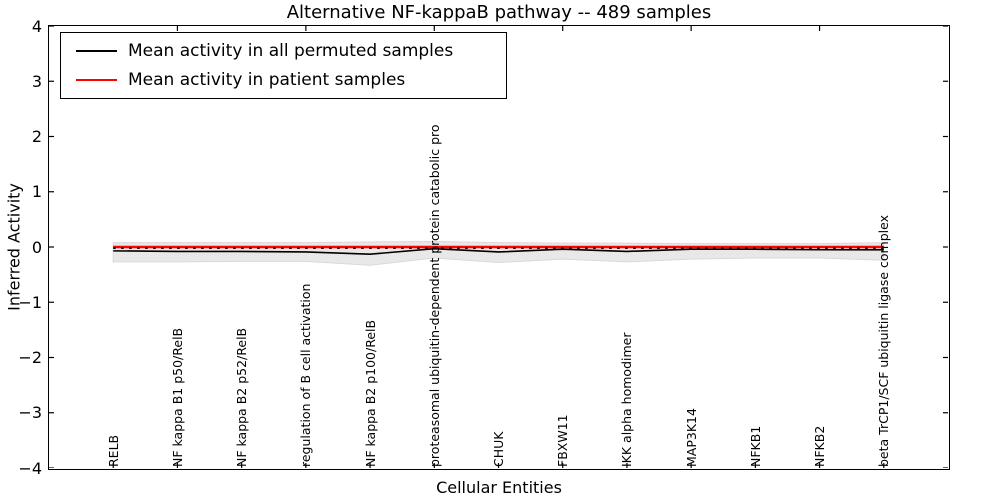 The image size is (1000, 500). I want to click on y-tick-label: 4, so click(36, 26).